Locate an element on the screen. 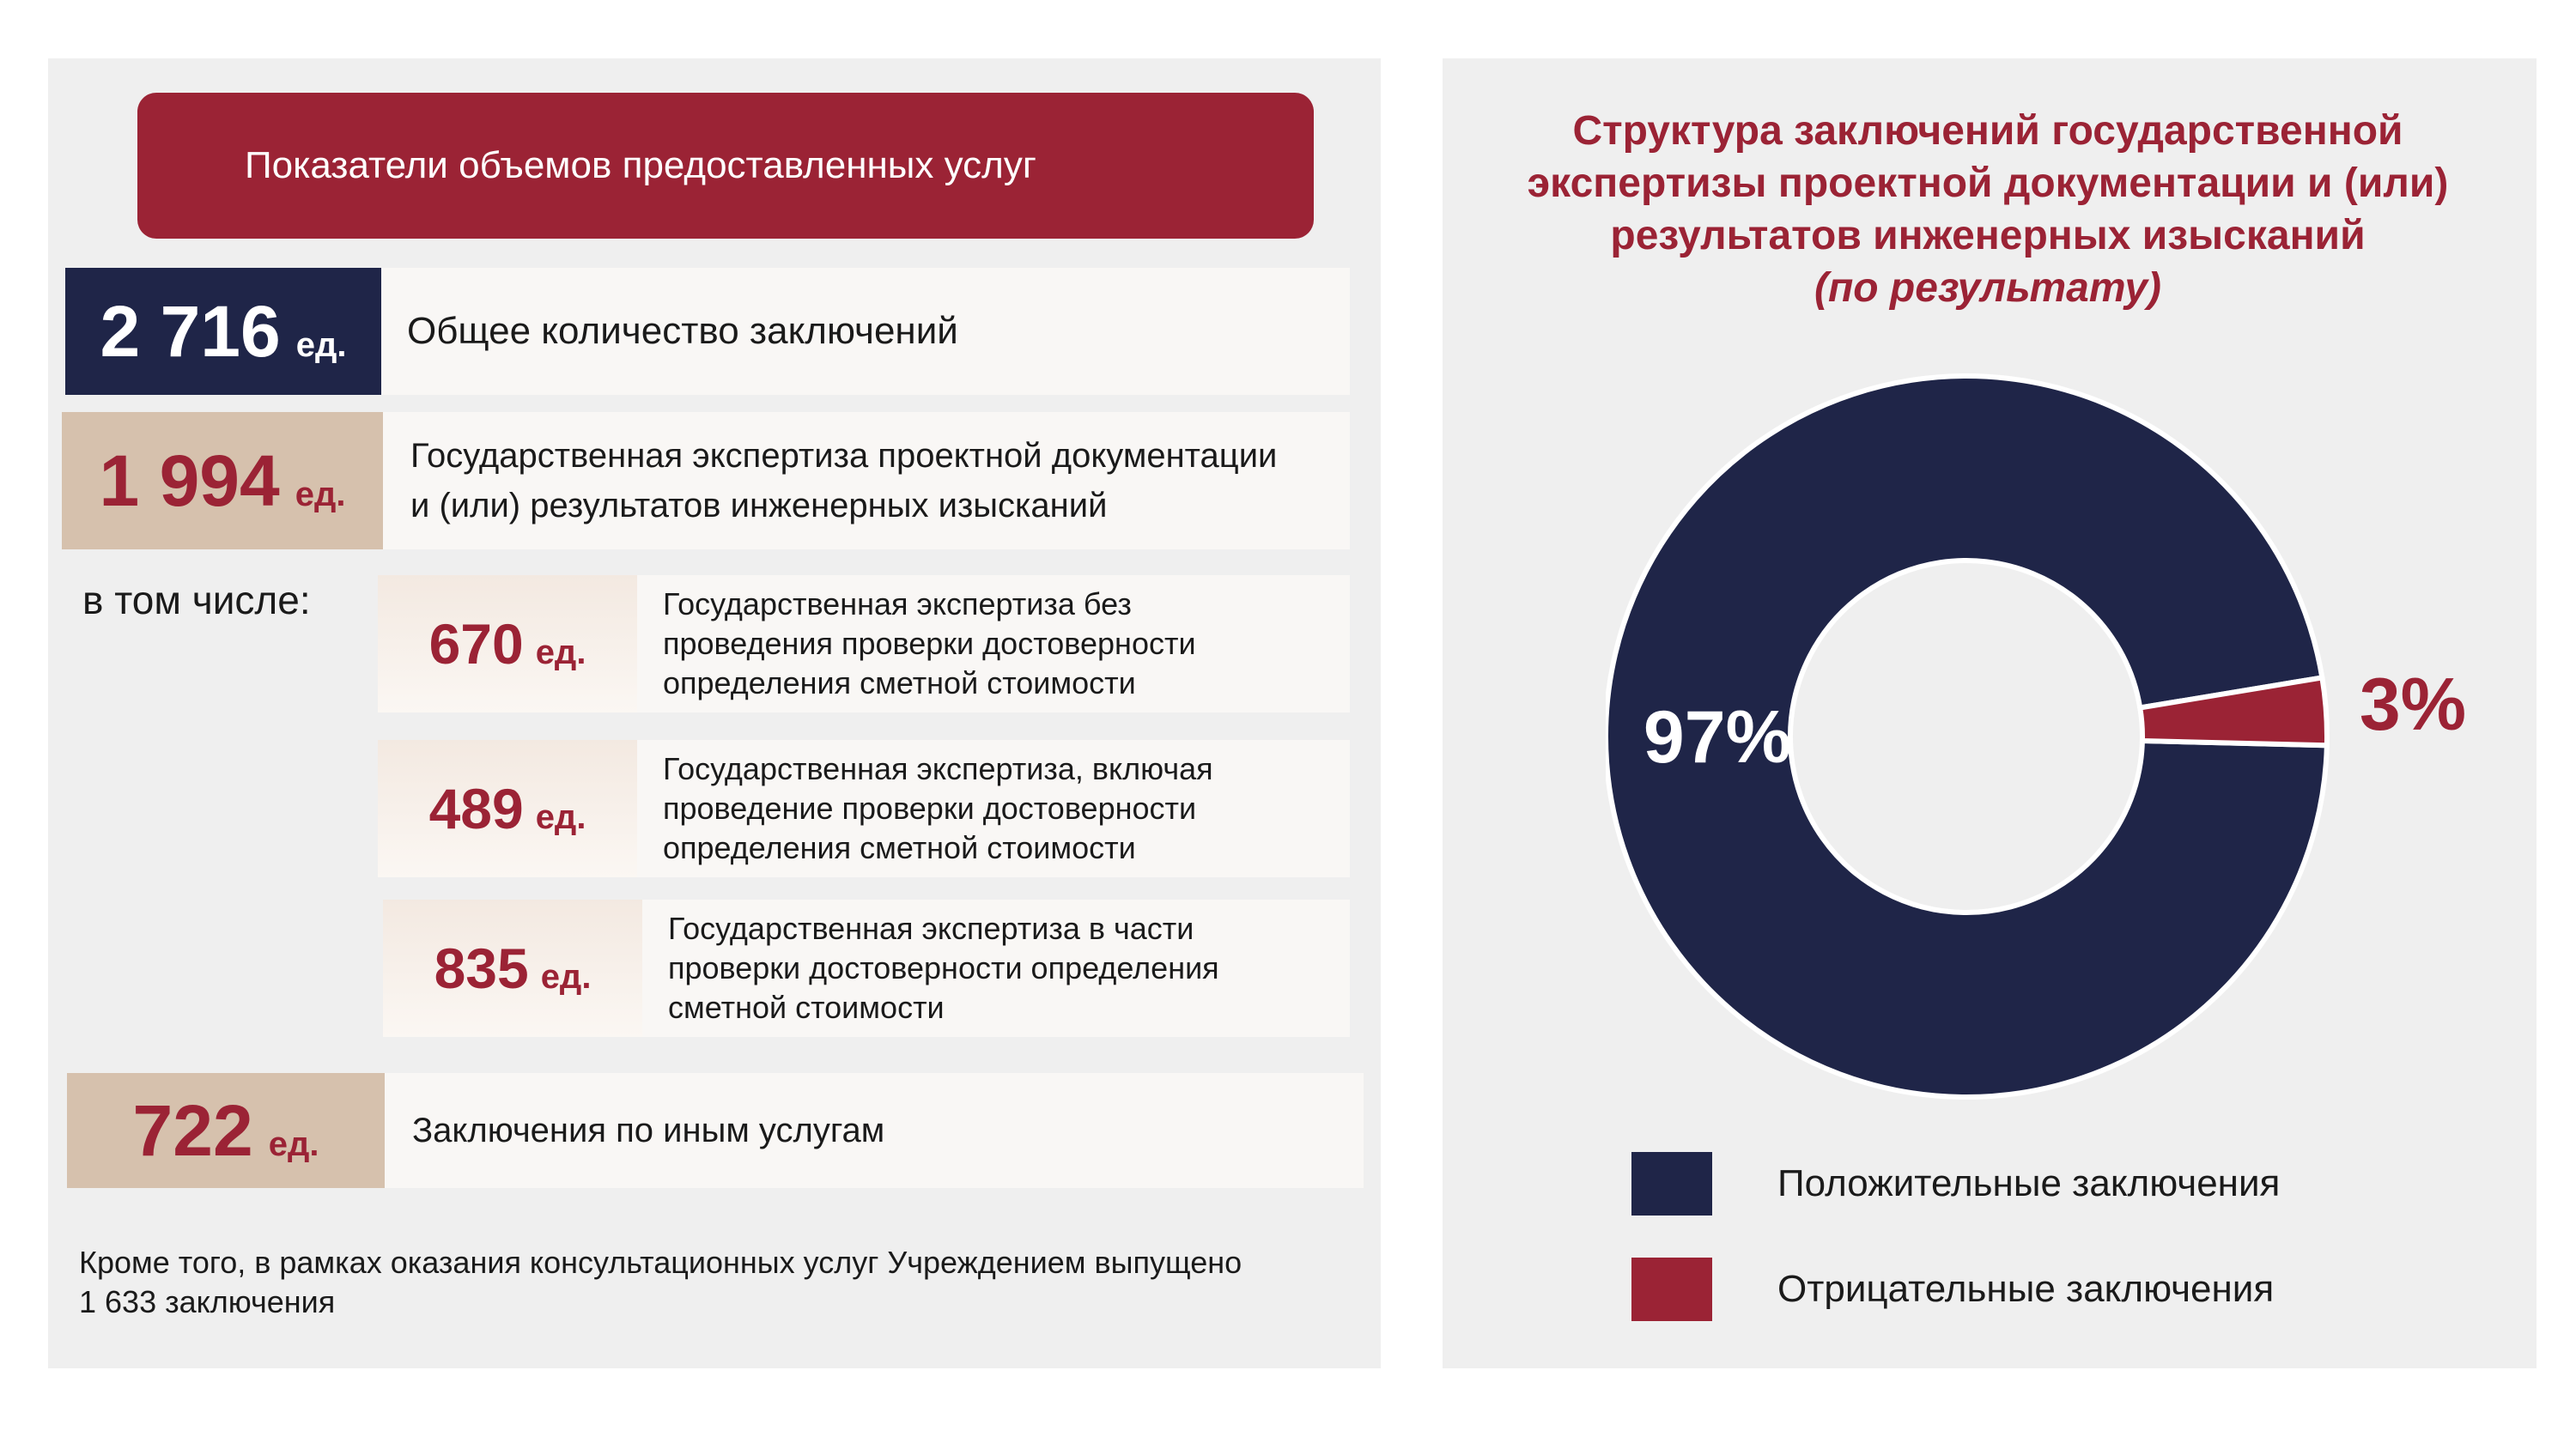  state-unit: ед. is located at coordinates (321, 494).